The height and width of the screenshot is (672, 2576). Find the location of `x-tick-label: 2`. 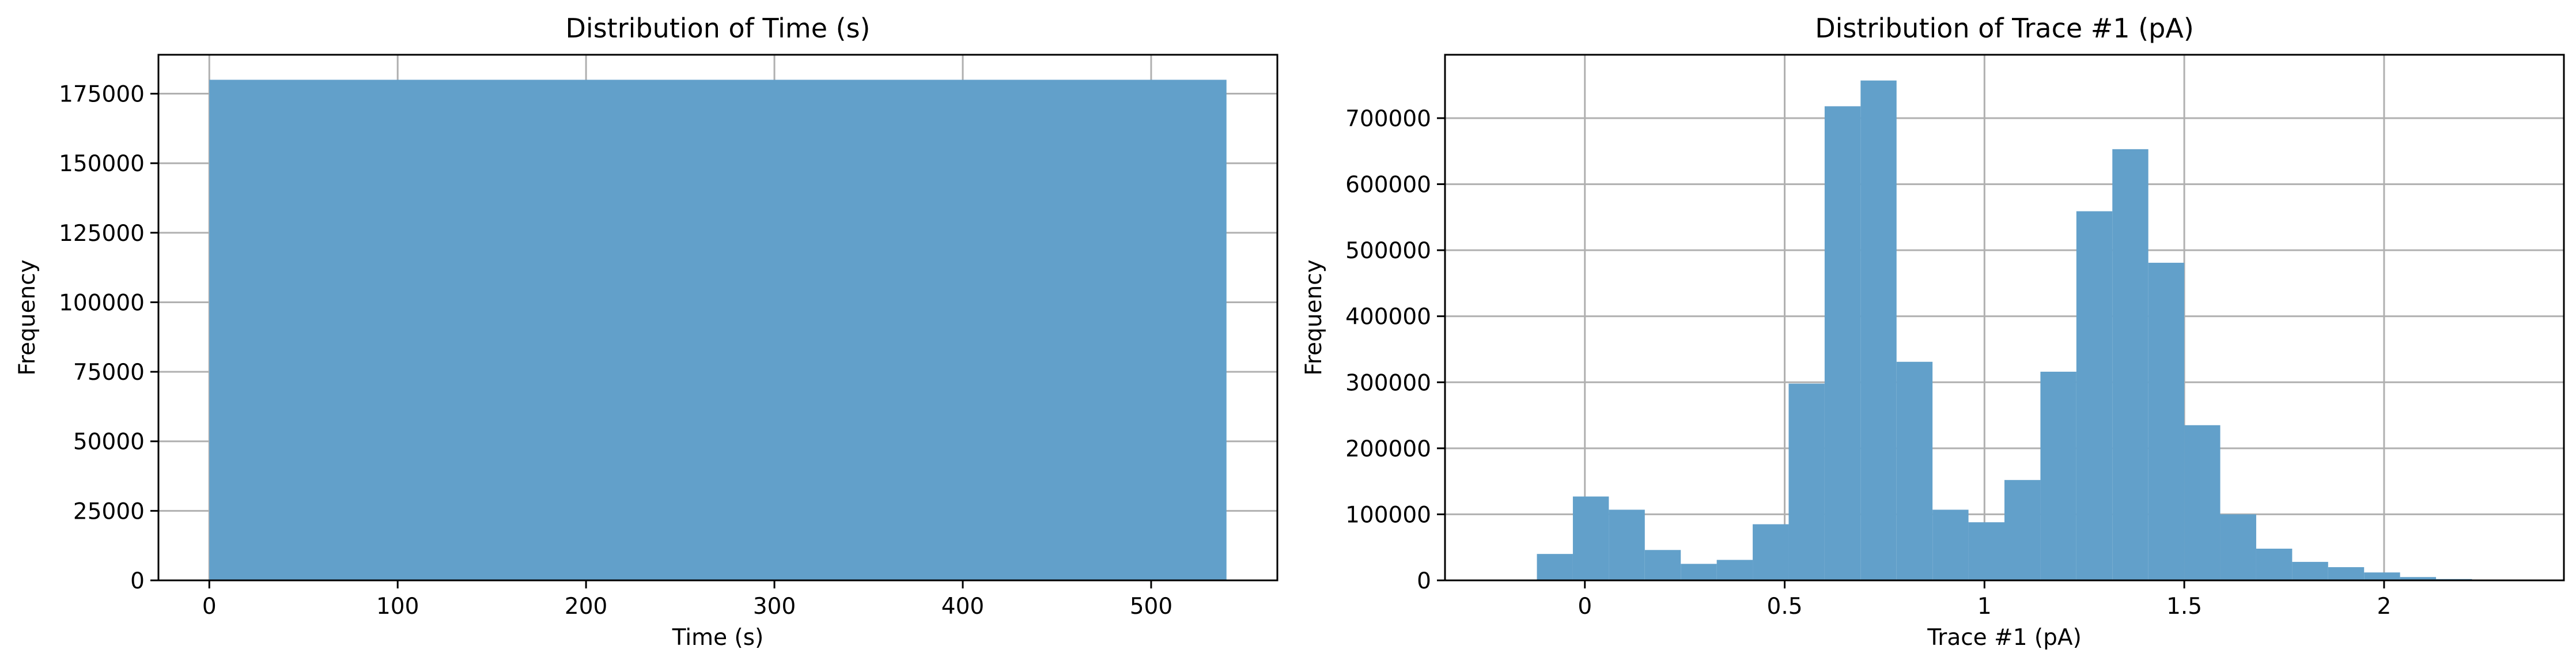

x-tick-label: 2 is located at coordinates (2384, 607).